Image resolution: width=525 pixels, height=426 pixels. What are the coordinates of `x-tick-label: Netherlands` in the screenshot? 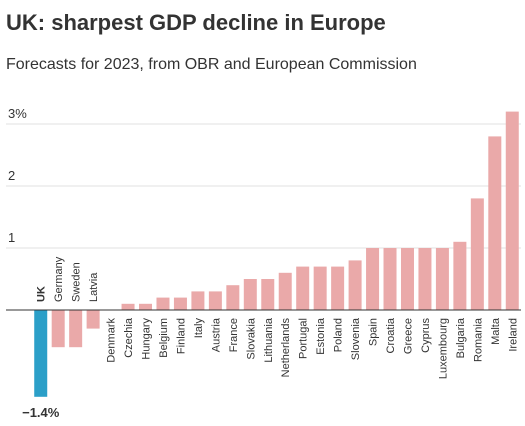 It's located at (286, 348).